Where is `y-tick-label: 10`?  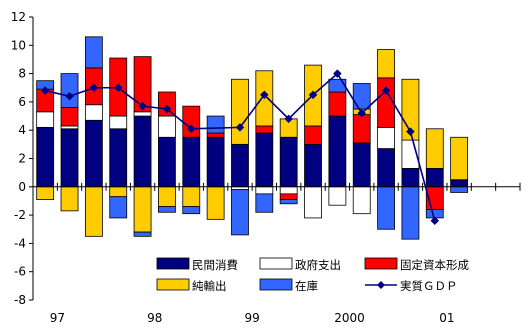 y-tick-label: 10 is located at coordinates (18, 45).